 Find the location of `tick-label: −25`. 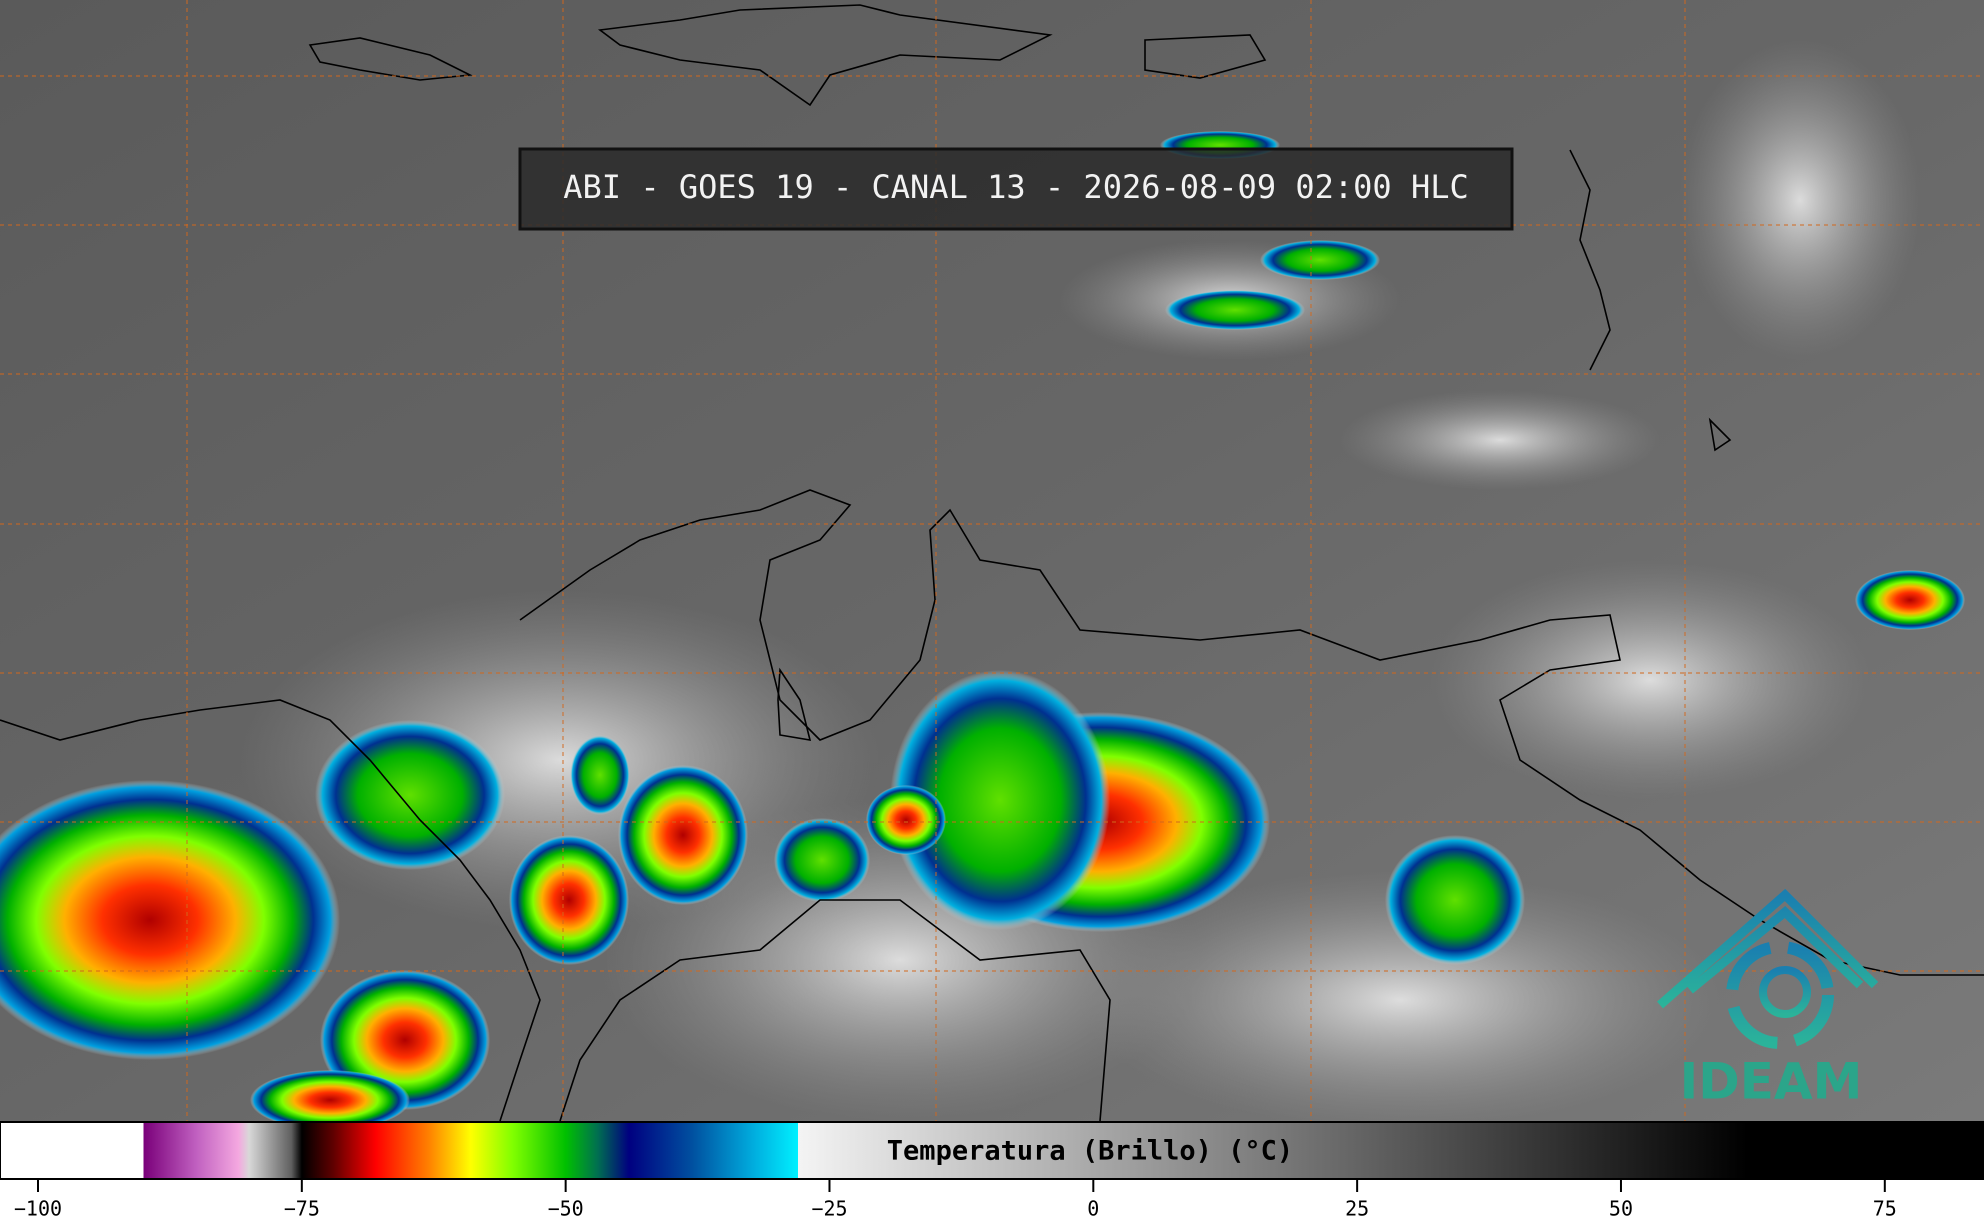

tick-label: −25 is located at coordinates (829, 1209).